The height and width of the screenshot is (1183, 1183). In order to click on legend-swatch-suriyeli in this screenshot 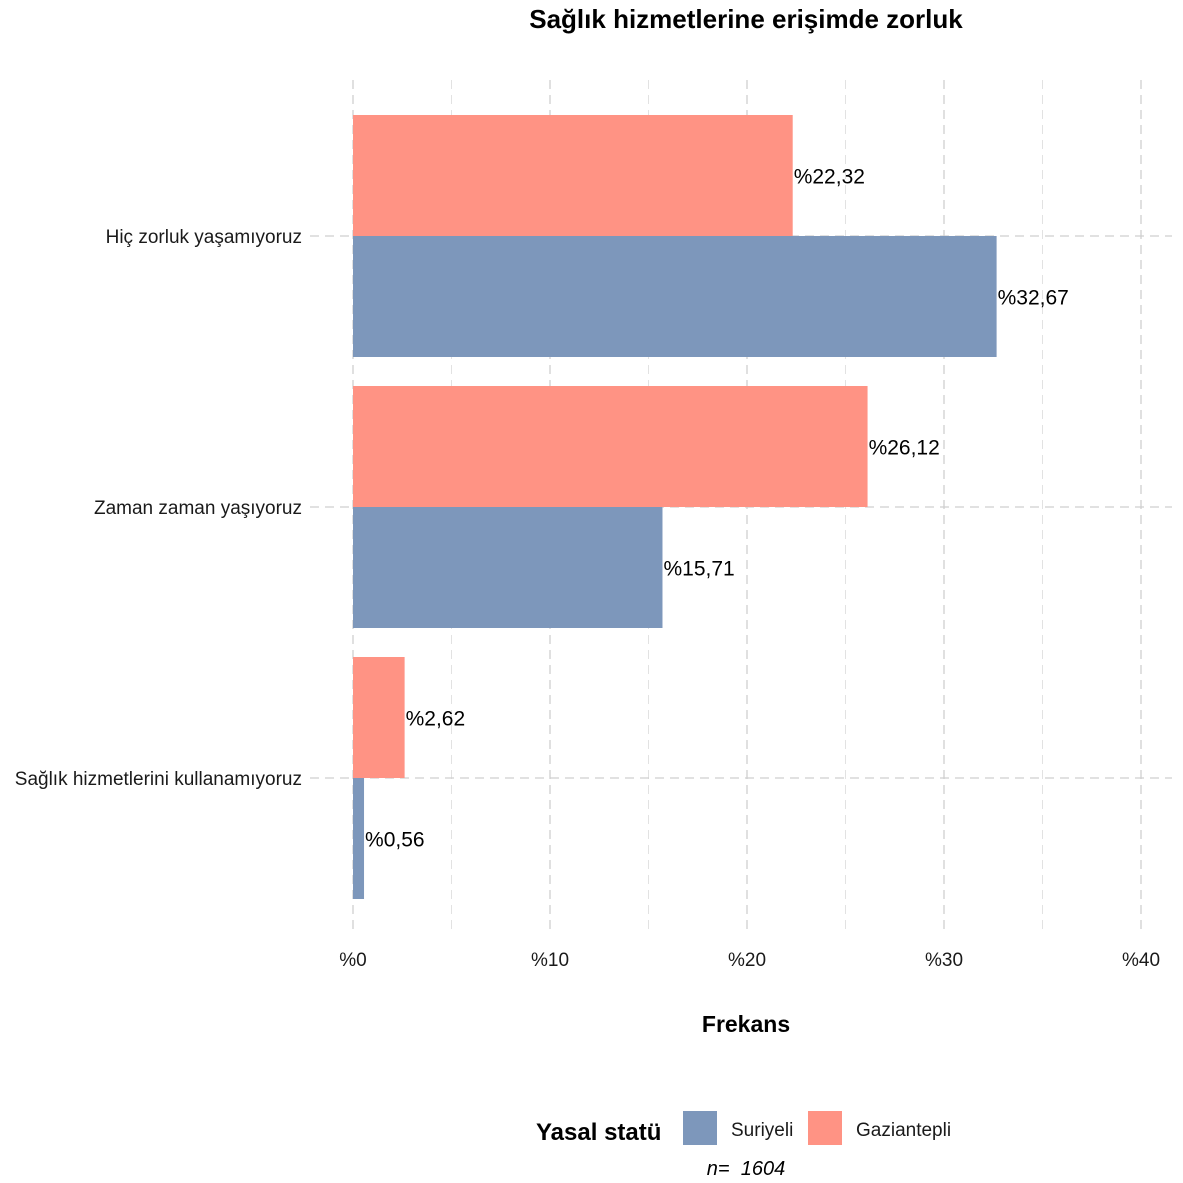, I will do `click(700, 1128)`.